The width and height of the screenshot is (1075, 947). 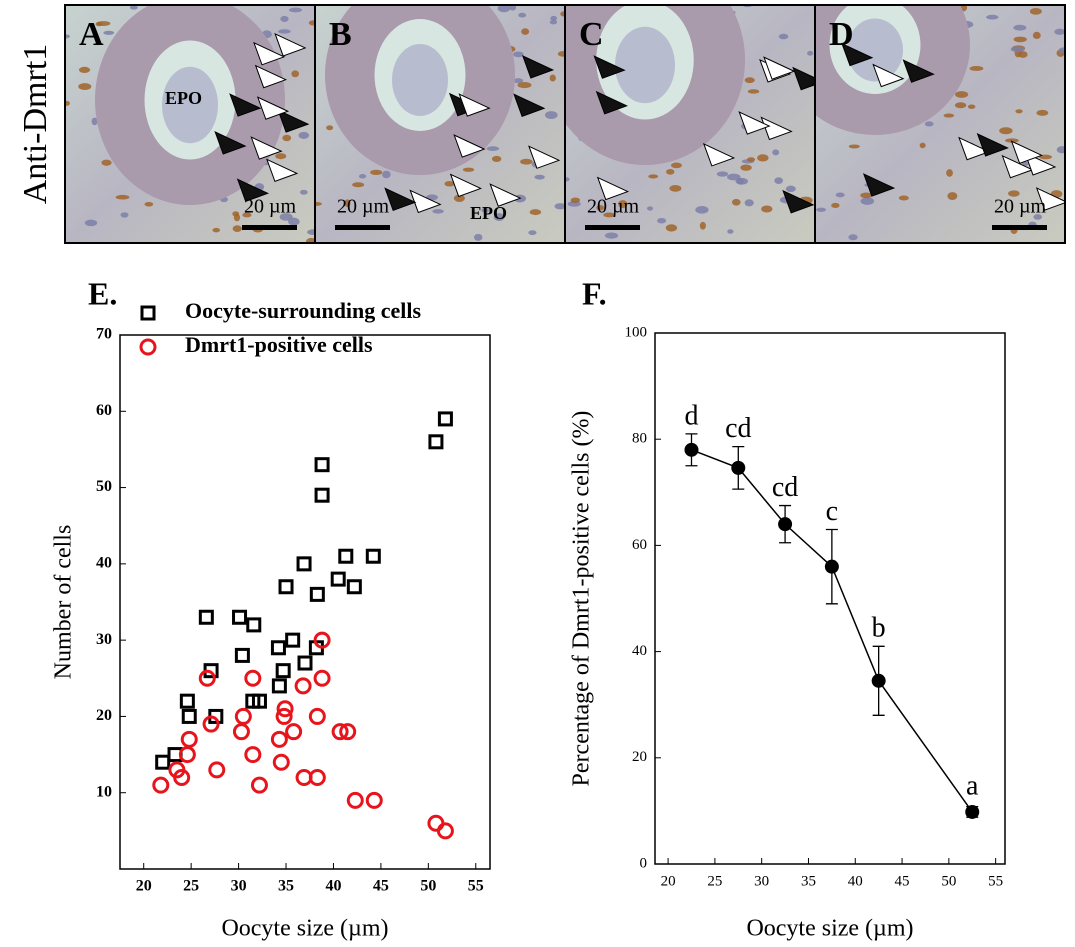 I want to click on side-label: Anti-Dmrt1, so click(x=35, y=124).